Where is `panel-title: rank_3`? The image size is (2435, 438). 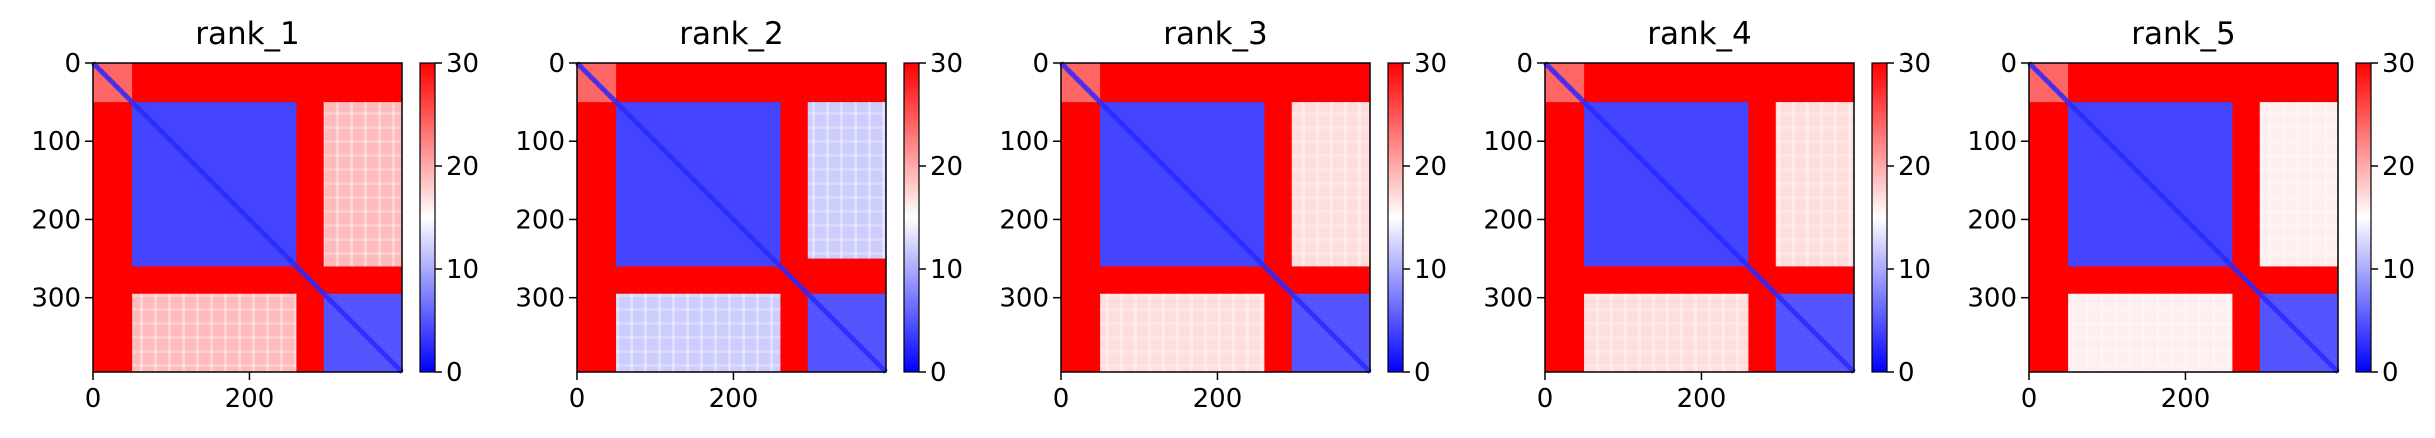 panel-title: rank_3 is located at coordinates (1215, 34).